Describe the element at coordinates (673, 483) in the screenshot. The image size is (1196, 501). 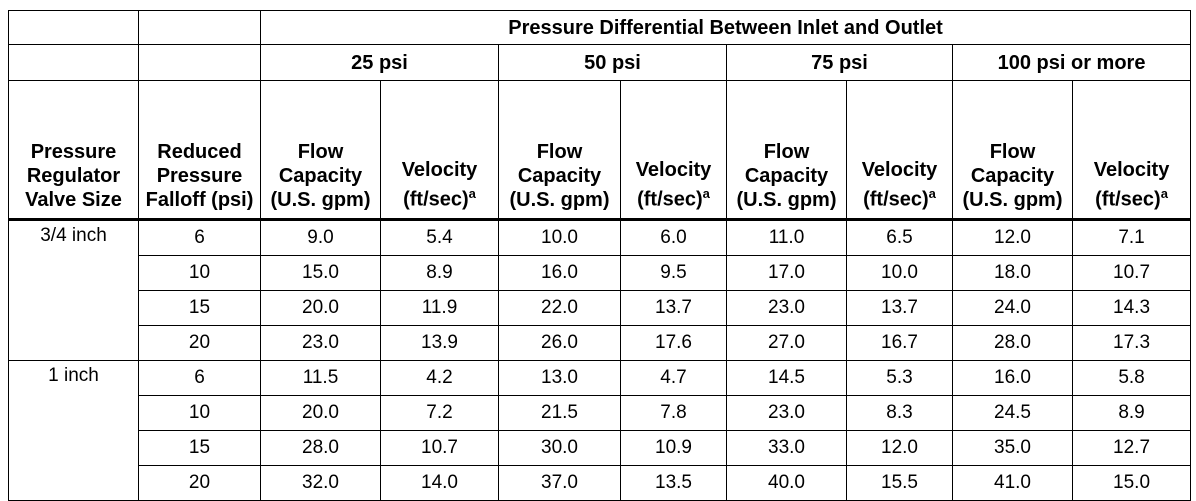
I see `cell: 13.5` at that location.